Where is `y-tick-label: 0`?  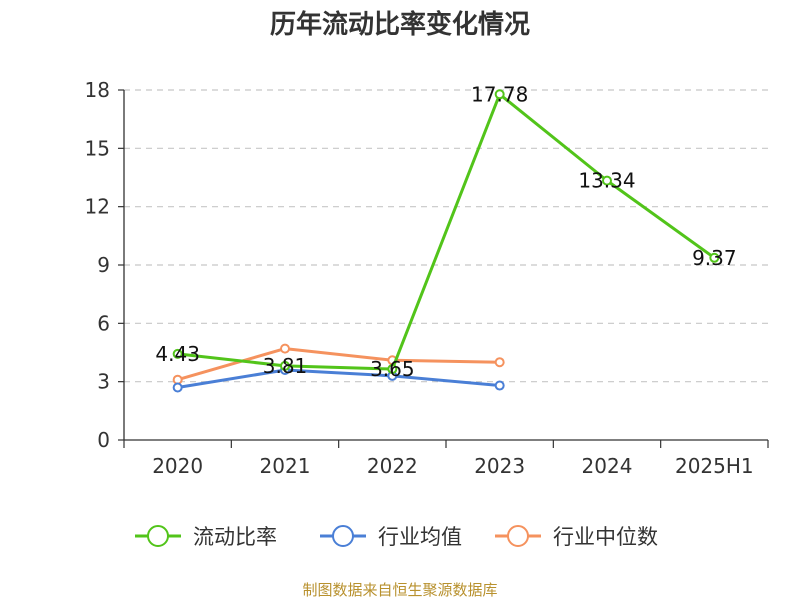 y-tick-label: 0 is located at coordinates (103, 440).